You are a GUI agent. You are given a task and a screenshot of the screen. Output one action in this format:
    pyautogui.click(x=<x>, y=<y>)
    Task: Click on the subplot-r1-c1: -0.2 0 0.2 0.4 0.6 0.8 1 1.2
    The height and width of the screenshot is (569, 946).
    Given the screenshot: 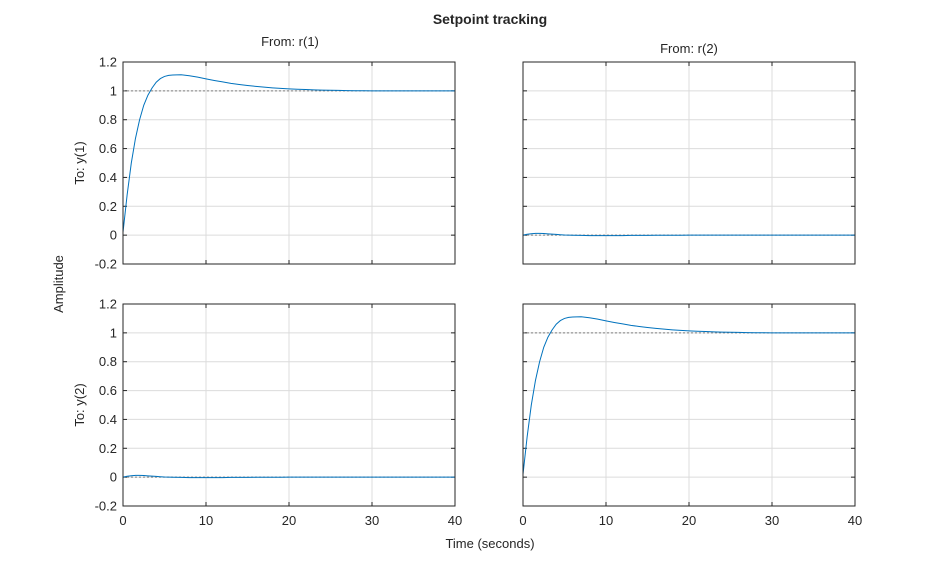 What is the action you would take?
    pyautogui.click(x=275, y=163)
    